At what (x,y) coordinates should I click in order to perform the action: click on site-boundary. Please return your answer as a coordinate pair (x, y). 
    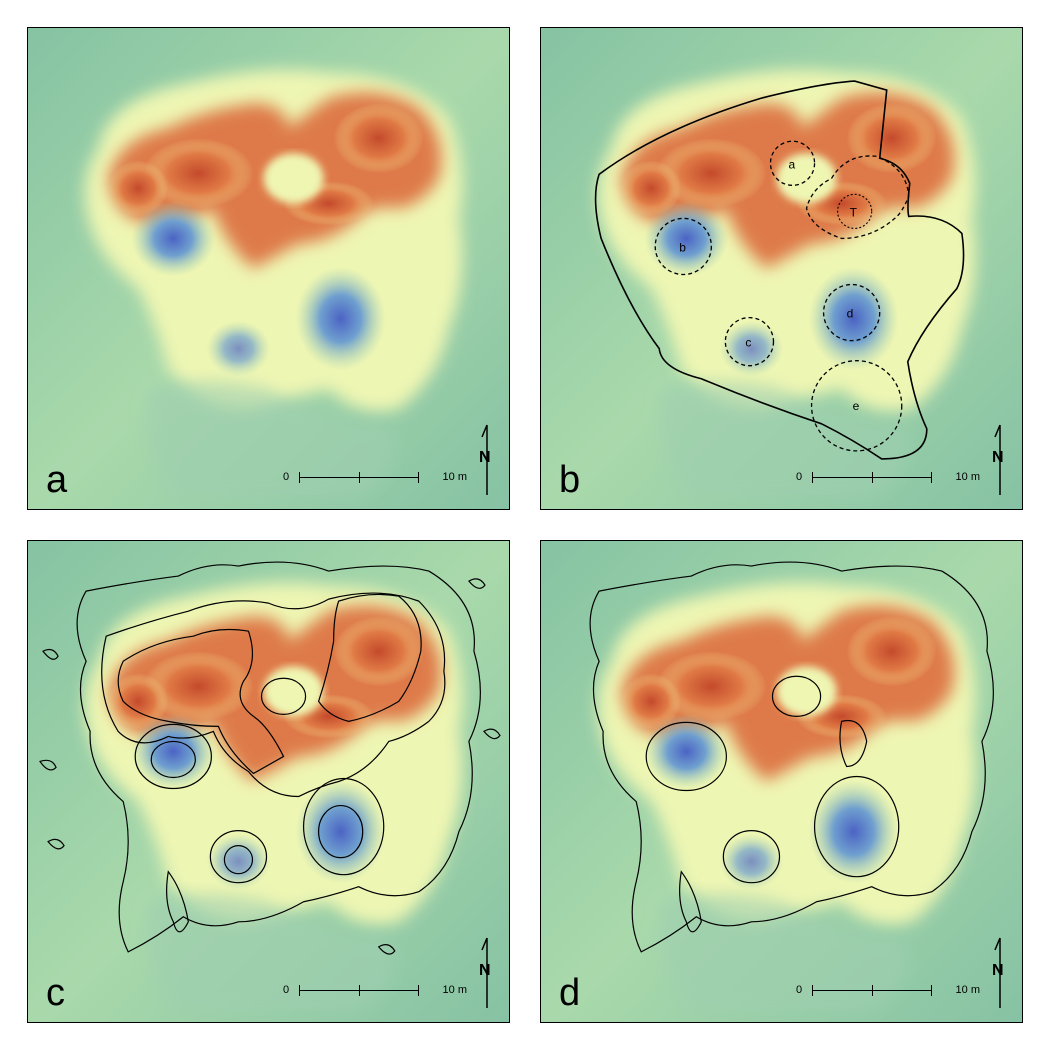
    Looking at the image, I should click on (779, 270).